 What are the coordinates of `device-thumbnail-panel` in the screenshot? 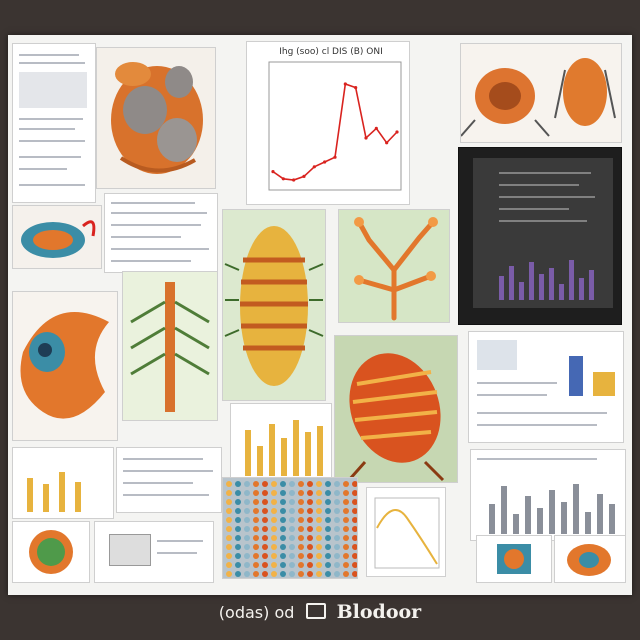 It's located at (154, 552).